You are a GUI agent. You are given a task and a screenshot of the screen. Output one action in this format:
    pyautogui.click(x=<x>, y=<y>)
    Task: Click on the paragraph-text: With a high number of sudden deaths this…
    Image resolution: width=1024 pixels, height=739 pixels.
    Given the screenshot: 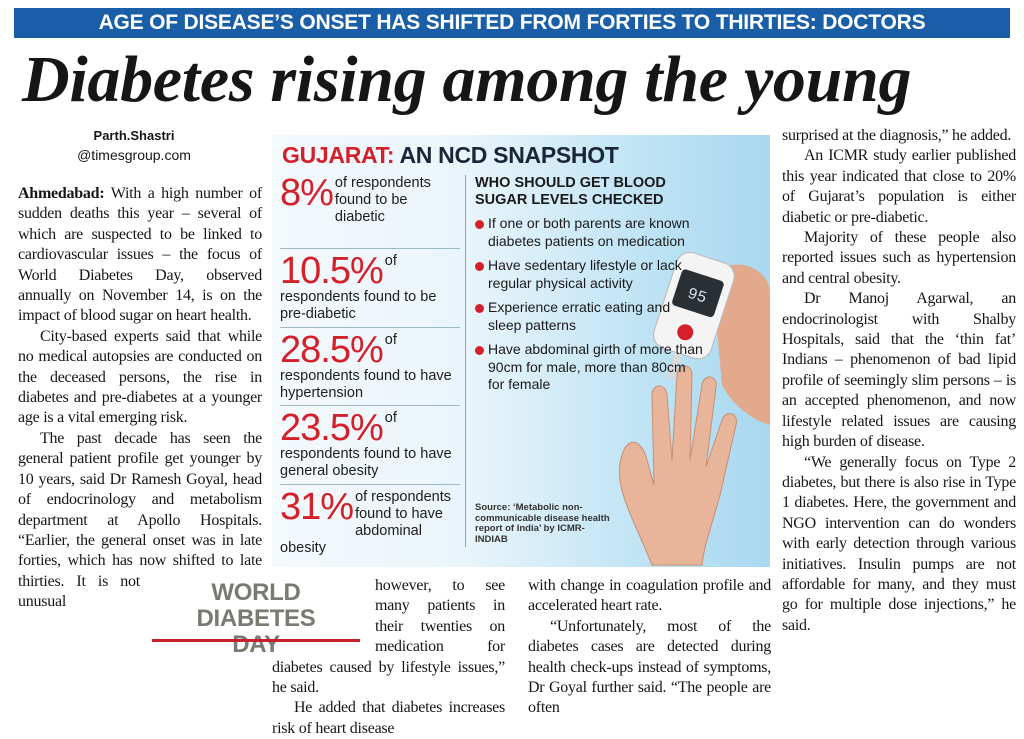 What is the action you would take?
    pyautogui.click(x=140, y=255)
    